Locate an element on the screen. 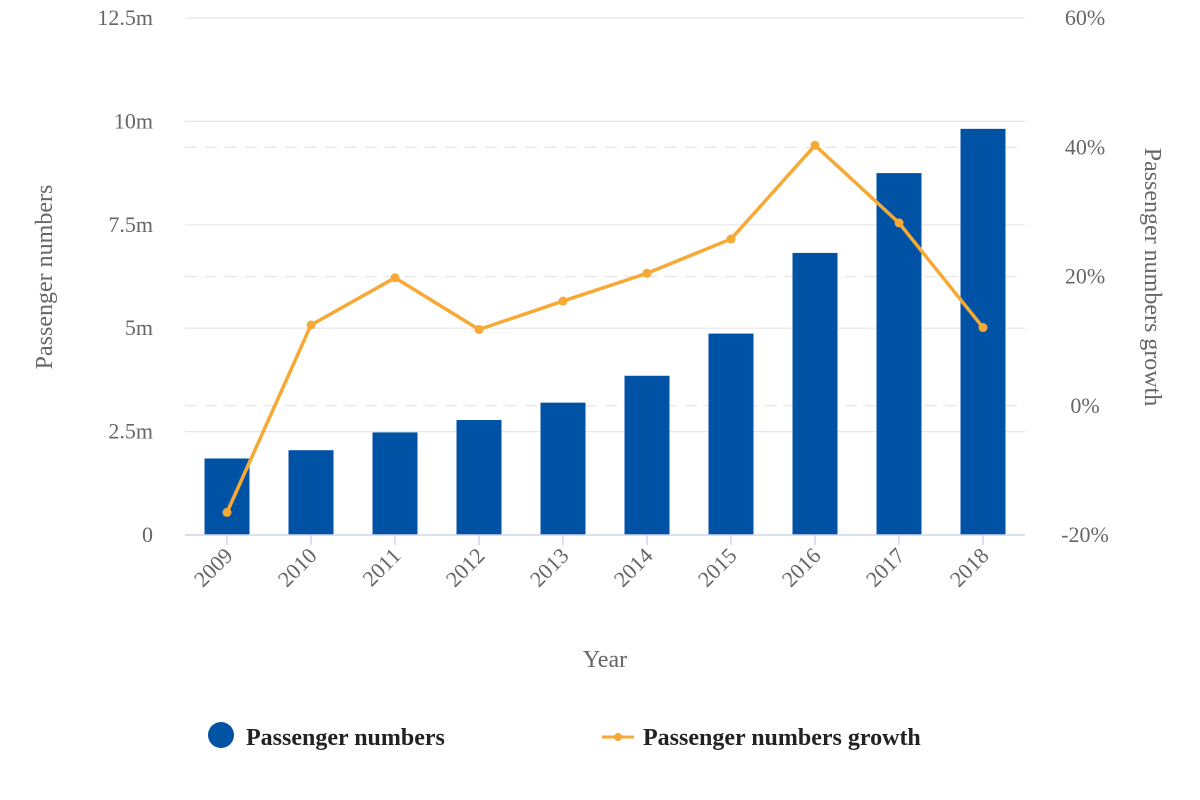 This screenshot has width=1200, height=800. x-axis-ticks: 2009 2010 2011 2012 2013 2014 2015 2016 2017 2018 is located at coordinates (591, 563).